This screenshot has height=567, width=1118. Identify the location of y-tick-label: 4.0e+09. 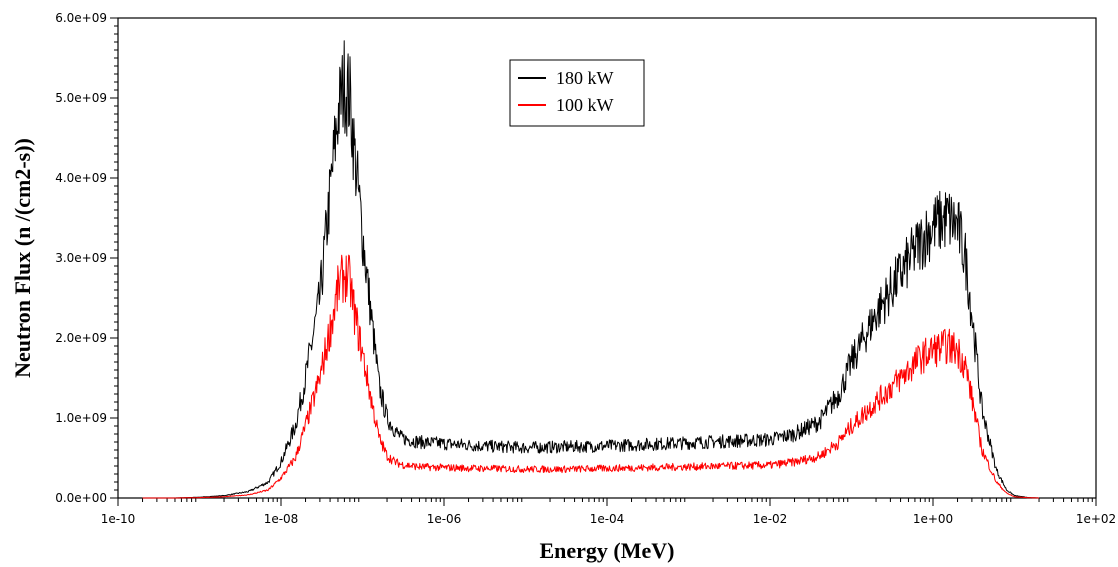
(81, 178).